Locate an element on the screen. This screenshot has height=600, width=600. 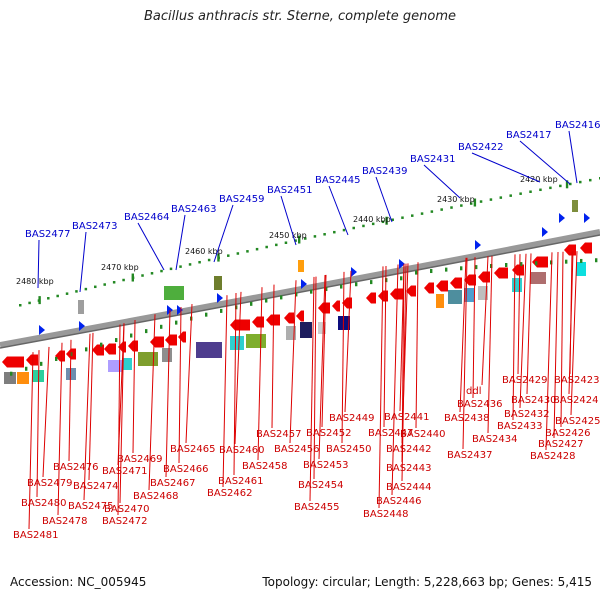
gene-label-bottom: BAS2429 is located at coordinates (525, 380).